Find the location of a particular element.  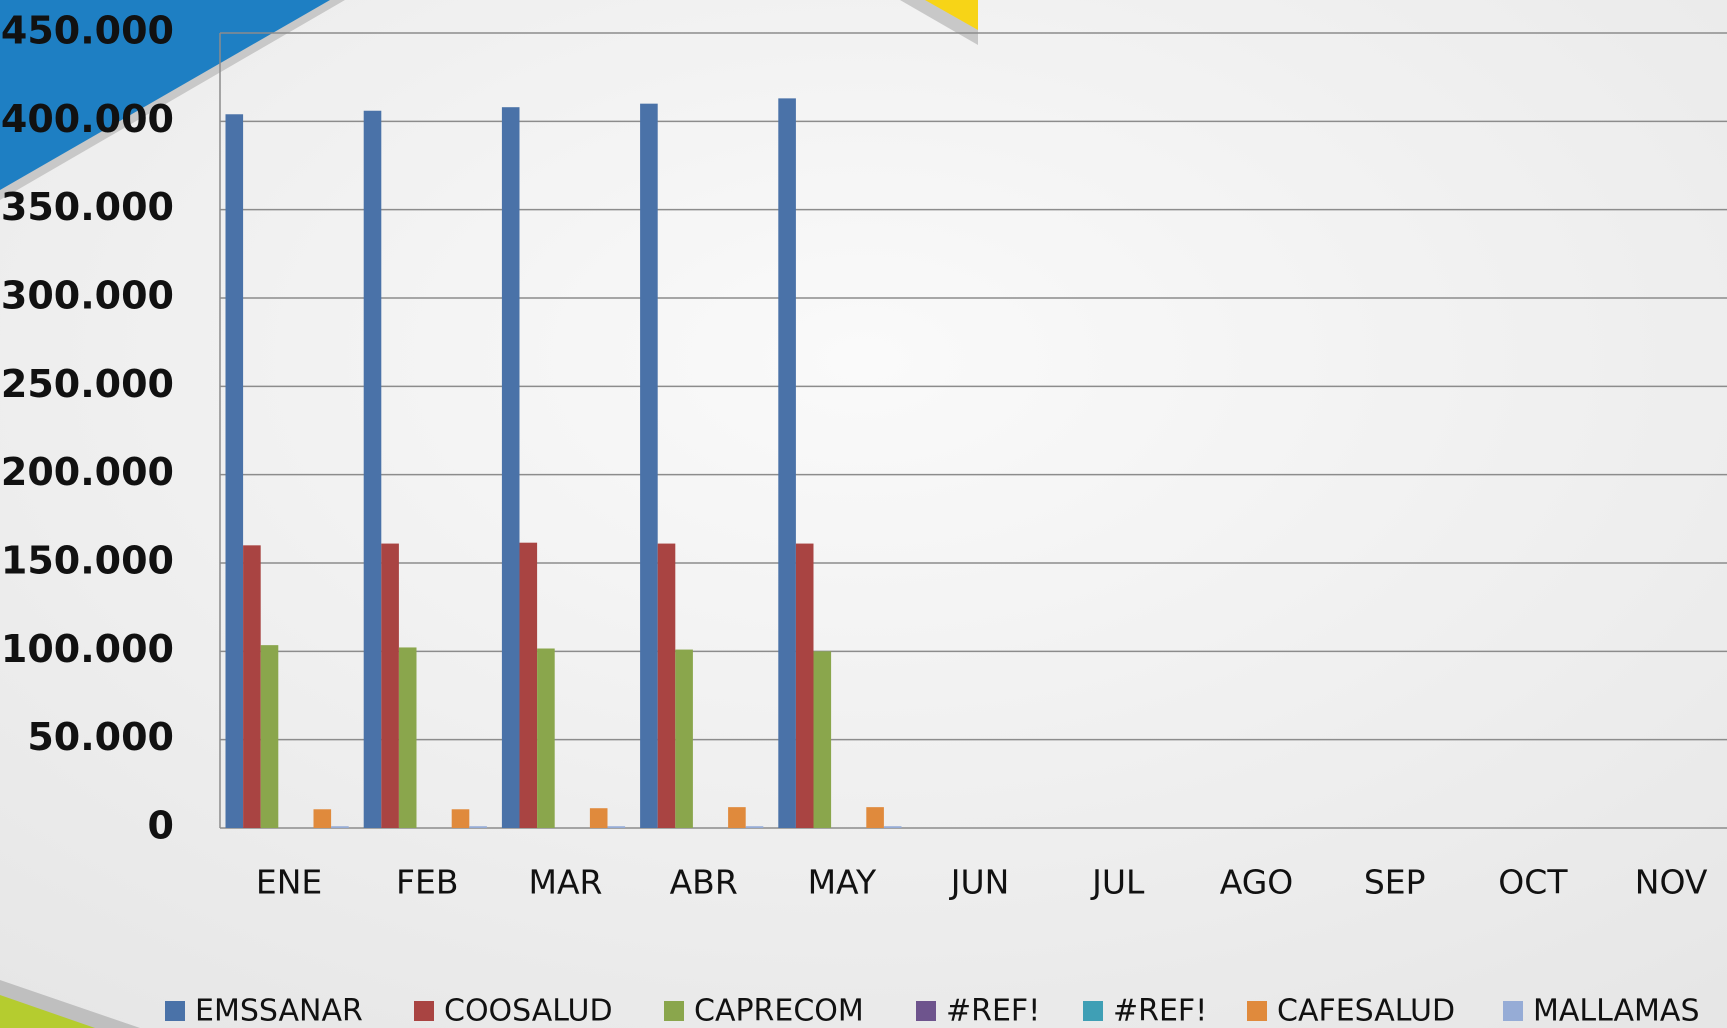

y-tick-label: 150.000 is located at coordinates (87, 561).